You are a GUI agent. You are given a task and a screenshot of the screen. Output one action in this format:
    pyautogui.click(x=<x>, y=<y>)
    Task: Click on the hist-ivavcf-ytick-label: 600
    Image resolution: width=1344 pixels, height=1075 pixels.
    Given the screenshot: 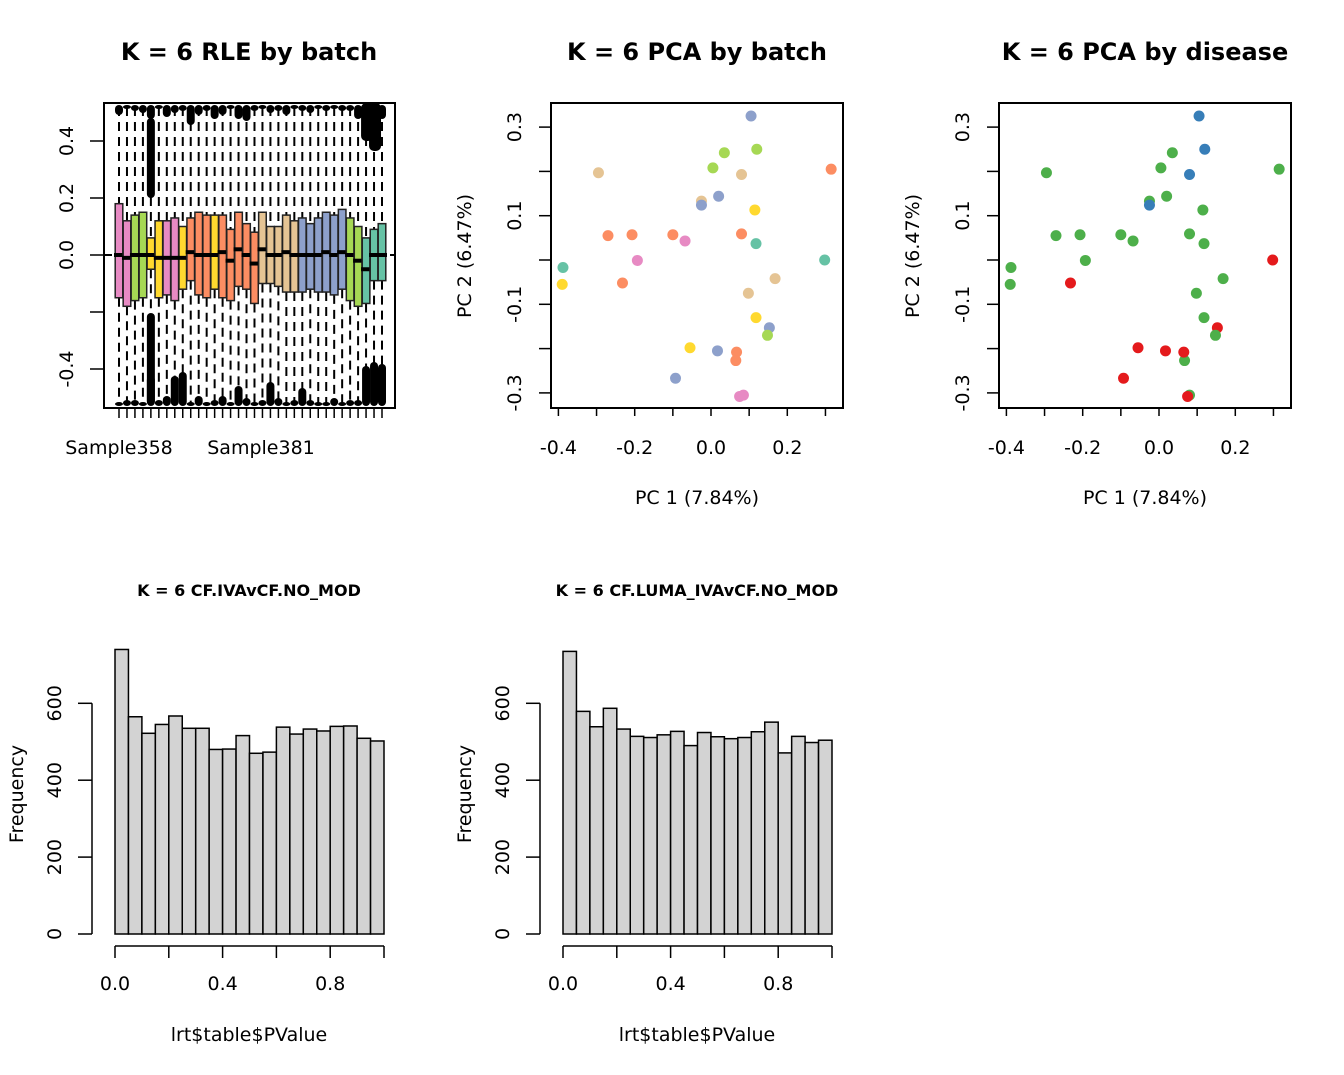 What is the action you would take?
    pyautogui.click(x=55, y=703)
    